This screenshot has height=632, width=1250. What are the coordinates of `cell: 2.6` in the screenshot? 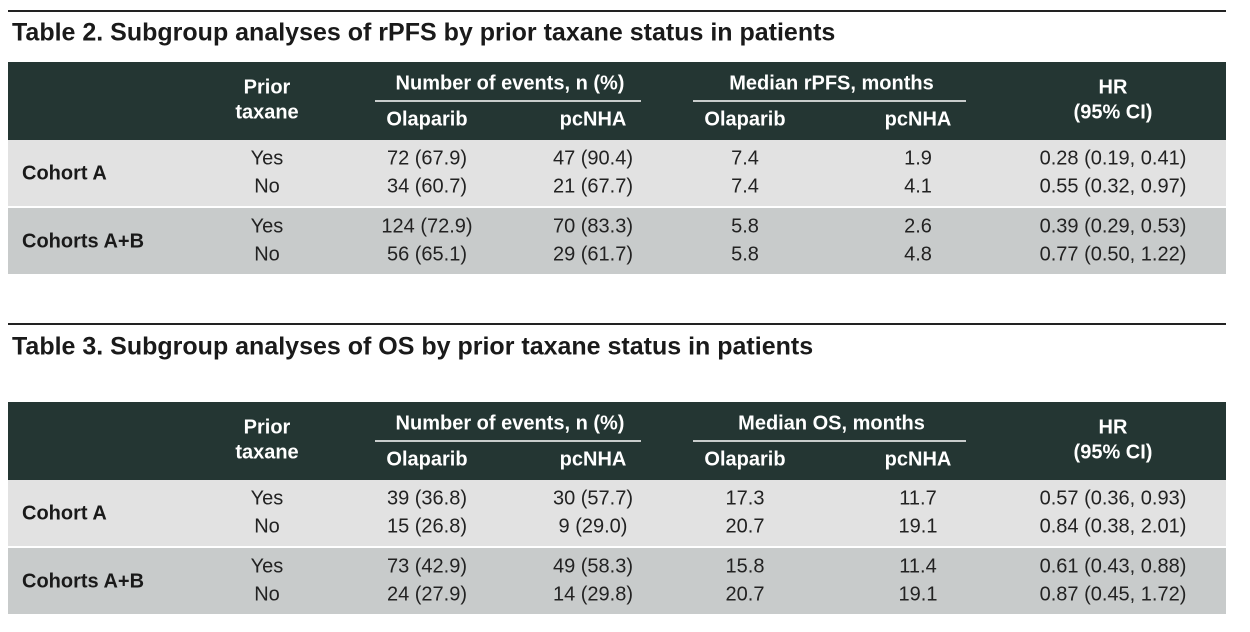 It's located at (918, 226).